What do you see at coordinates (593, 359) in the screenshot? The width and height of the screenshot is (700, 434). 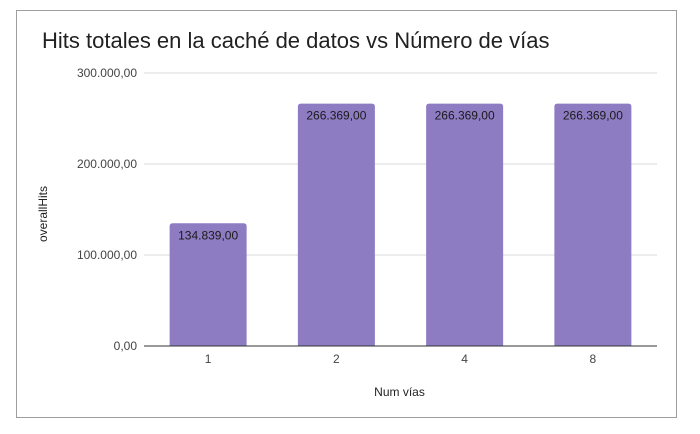 I see `x-tick-label: 8` at bounding box center [593, 359].